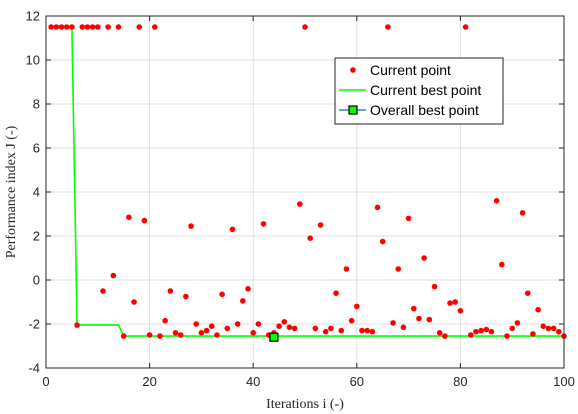  What do you see at coordinates (353, 110) in the screenshot?
I see `legend-overall-best-swatch` at bounding box center [353, 110].